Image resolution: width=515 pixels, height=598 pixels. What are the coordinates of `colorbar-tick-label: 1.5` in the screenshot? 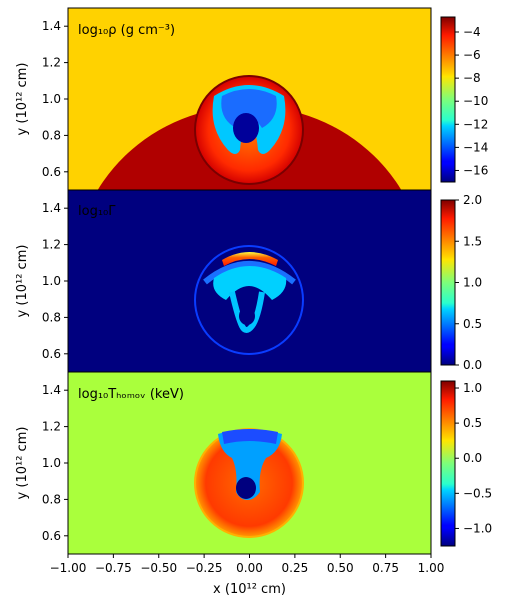 It's located at (472, 241).